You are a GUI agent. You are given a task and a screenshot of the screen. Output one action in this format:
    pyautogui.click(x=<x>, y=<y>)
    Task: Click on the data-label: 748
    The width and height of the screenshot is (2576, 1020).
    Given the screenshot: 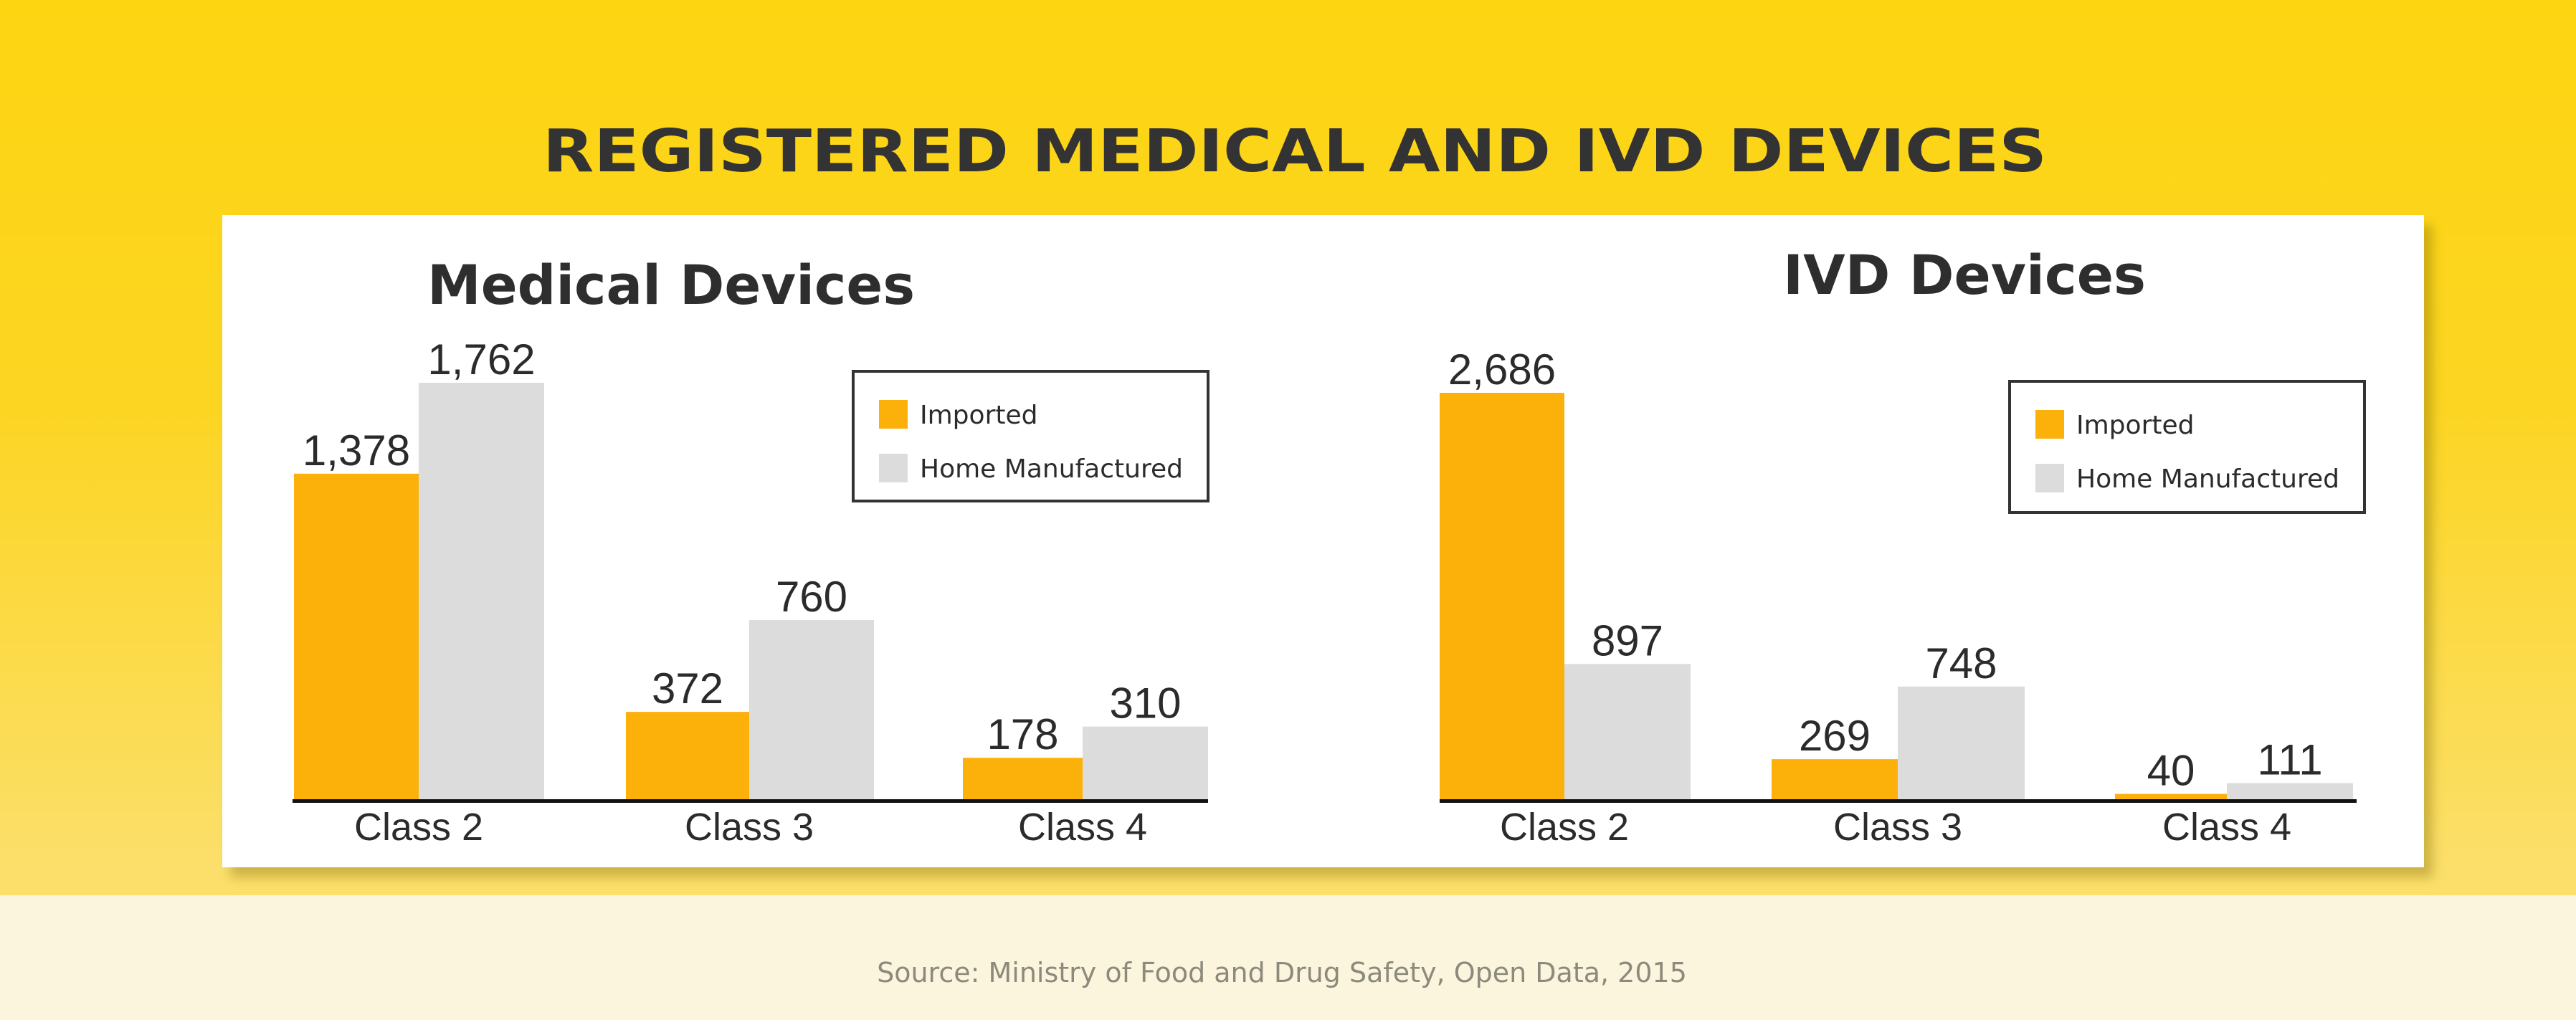 What is the action you would take?
    pyautogui.click(x=1961, y=663)
    